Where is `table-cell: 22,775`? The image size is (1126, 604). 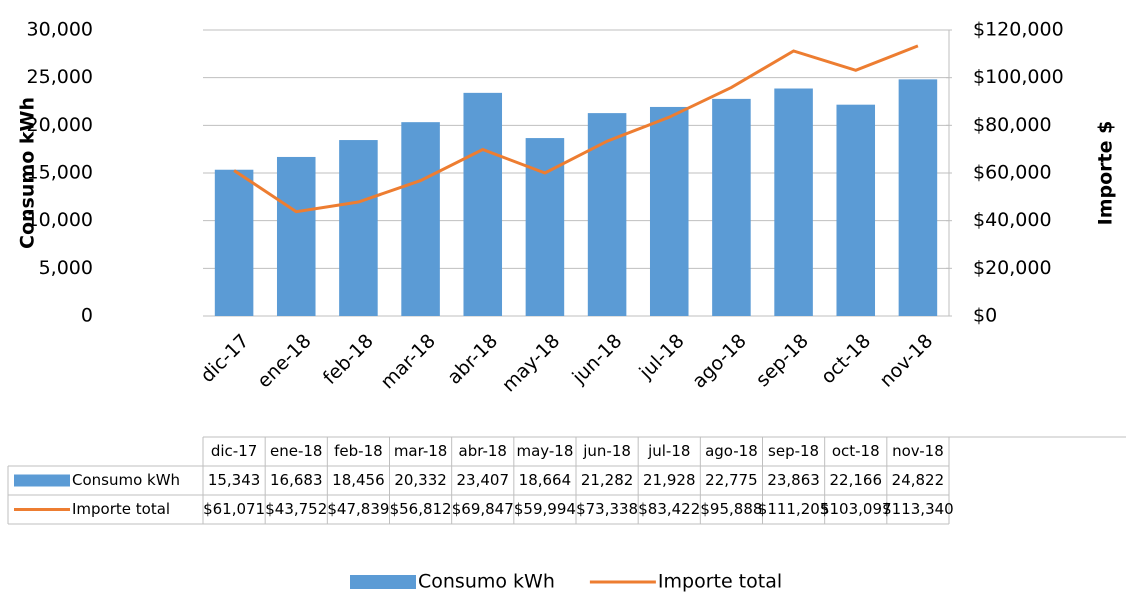 table-cell: 22,775 is located at coordinates (731, 480).